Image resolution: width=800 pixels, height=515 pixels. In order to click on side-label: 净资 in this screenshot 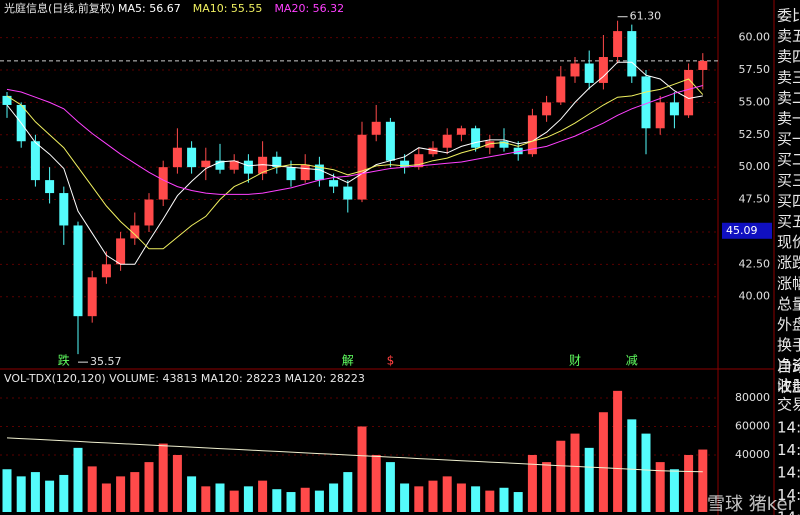, I will do `click(788, 366)`.